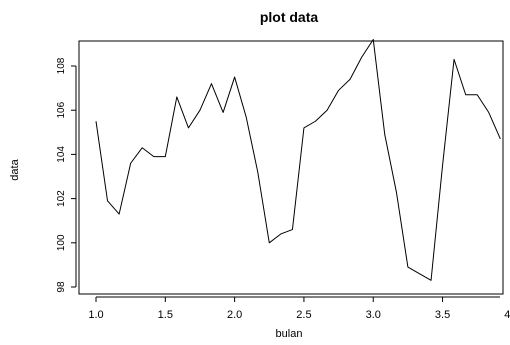 Image resolution: width=510 pixels, height=345 pixels. What do you see at coordinates (61, 287) in the screenshot?
I see `y-tick-label: 98` at bounding box center [61, 287].